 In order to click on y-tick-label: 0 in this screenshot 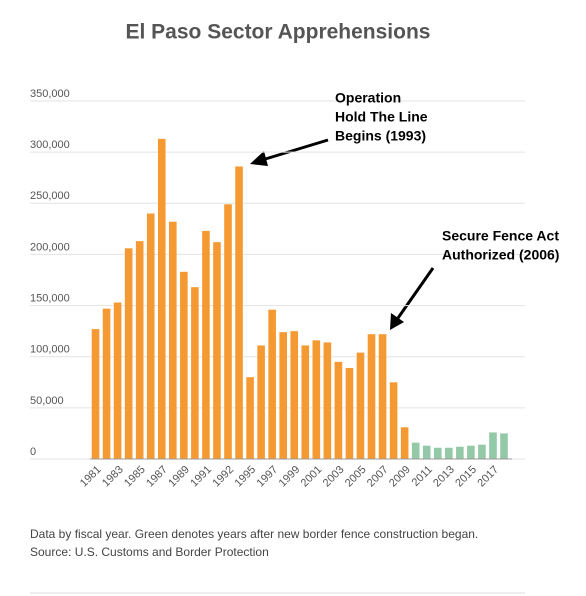, I will do `click(33, 452)`.